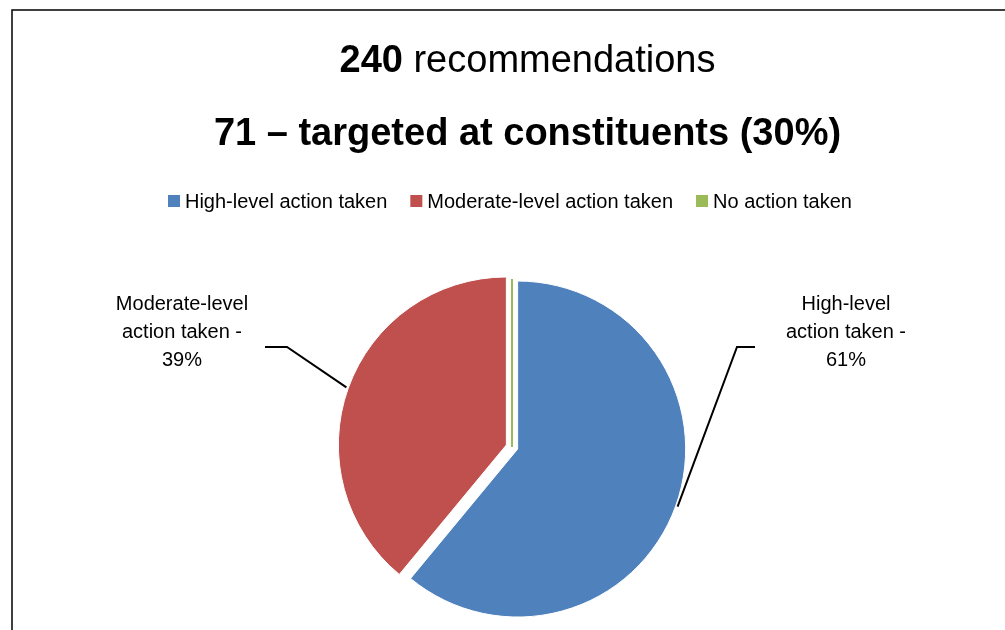 The height and width of the screenshot is (630, 1005). Describe the element at coordinates (550, 201) in the screenshot. I see `legend-label: Moderate-level action taken` at that location.